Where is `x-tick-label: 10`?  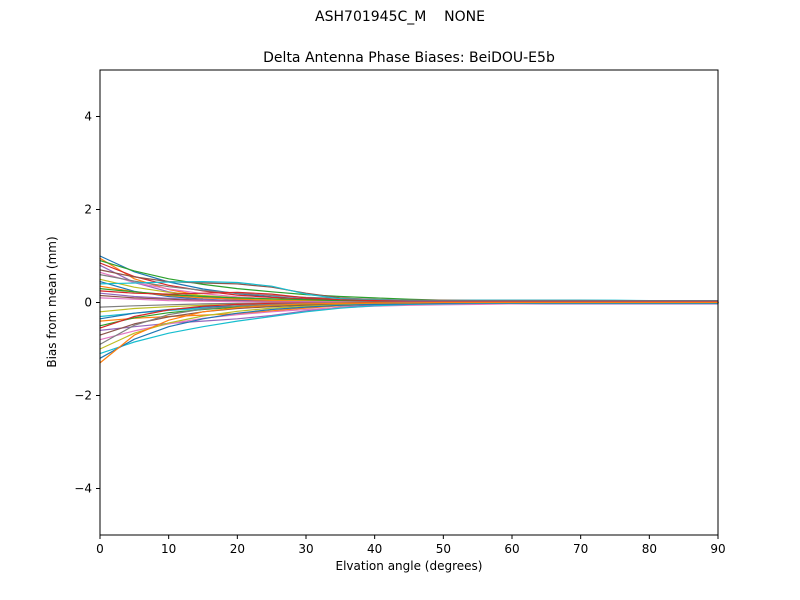
x-tick-label: 10 is located at coordinates (168, 549).